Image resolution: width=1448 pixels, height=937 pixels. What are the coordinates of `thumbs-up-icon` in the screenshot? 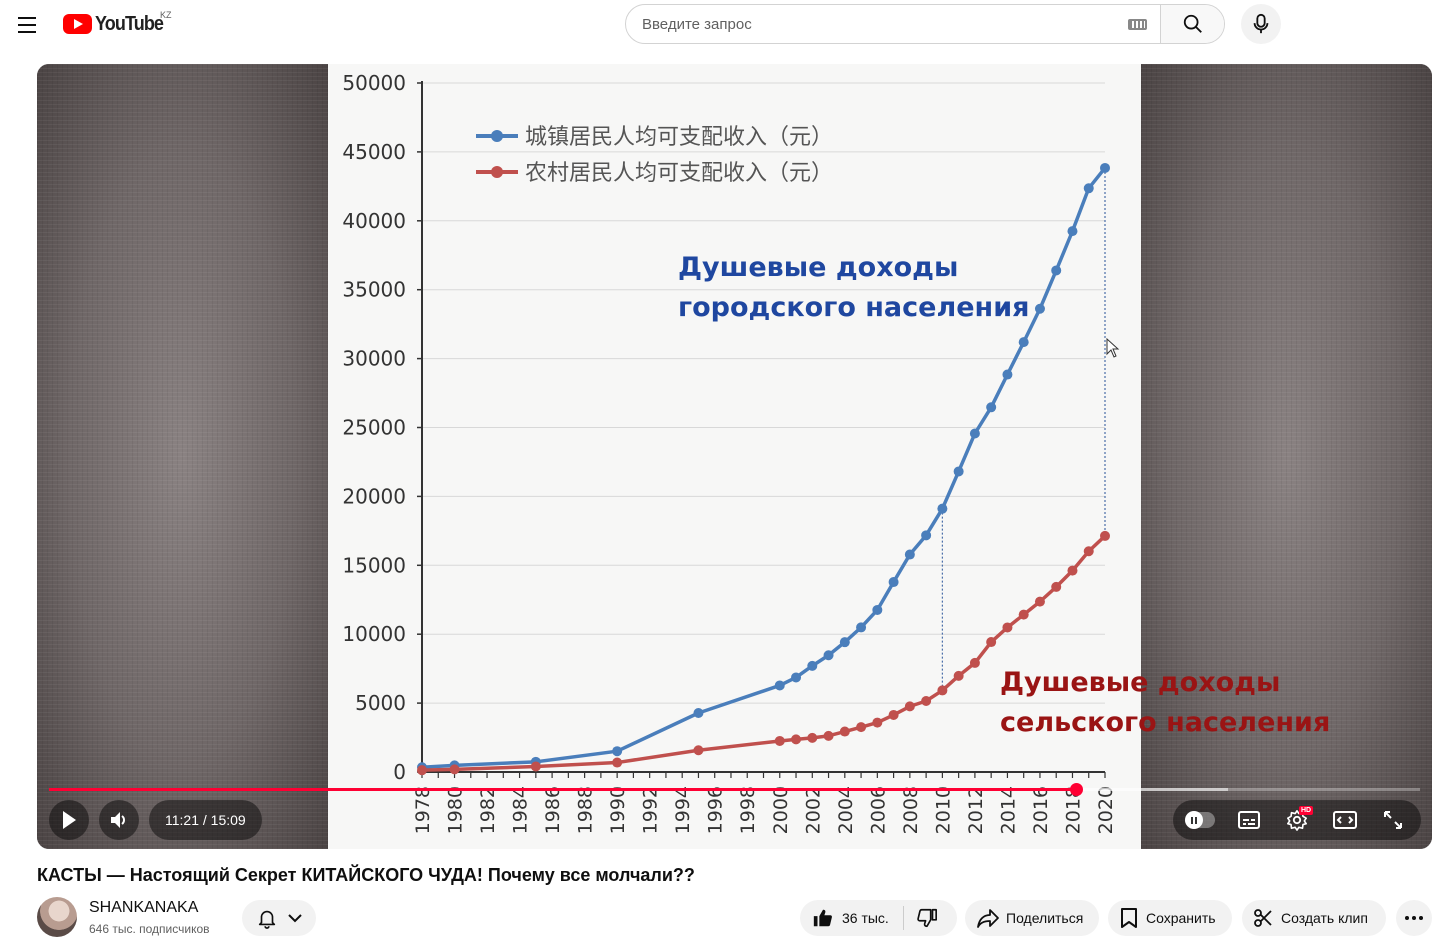 It's located at (822, 918).